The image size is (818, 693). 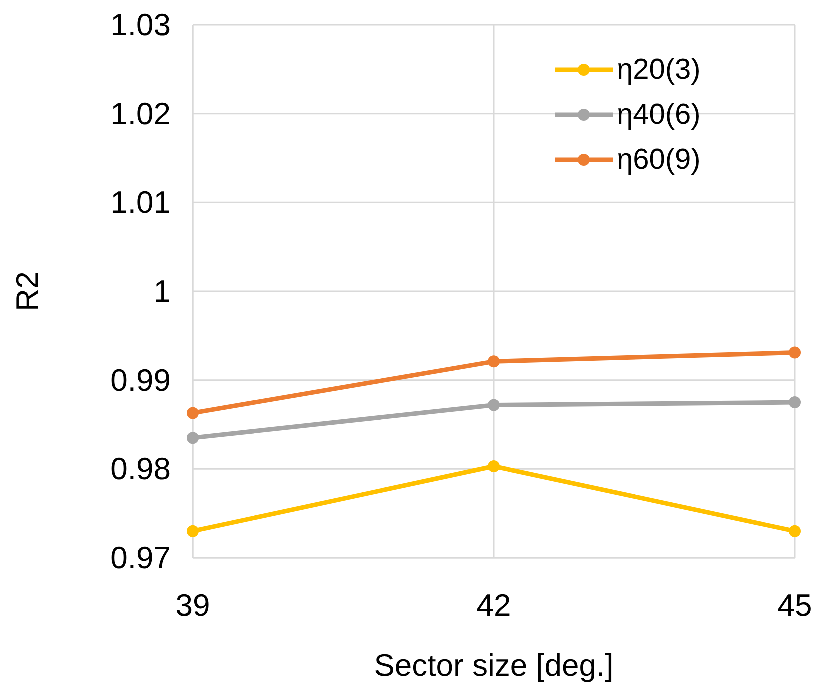 What do you see at coordinates (140, 25) in the screenshot?
I see `y-tick-label: 1.03` at bounding box center [140, 25].